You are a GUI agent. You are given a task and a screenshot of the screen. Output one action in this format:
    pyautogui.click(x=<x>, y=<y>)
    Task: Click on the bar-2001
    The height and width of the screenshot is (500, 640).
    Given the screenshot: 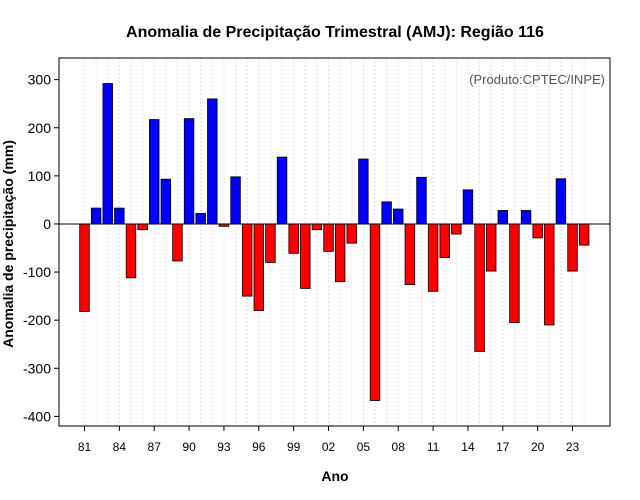 What is the action you would take?
    pyautogui.click(x=317, y=227)
    